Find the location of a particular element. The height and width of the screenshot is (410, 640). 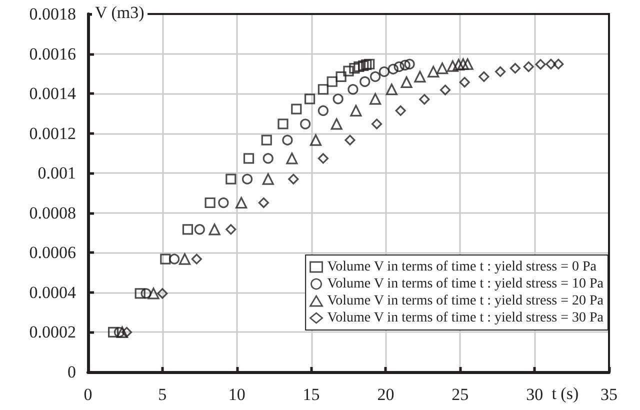

y-tick-label: 0.0016 is located at coordinates (52, 54).